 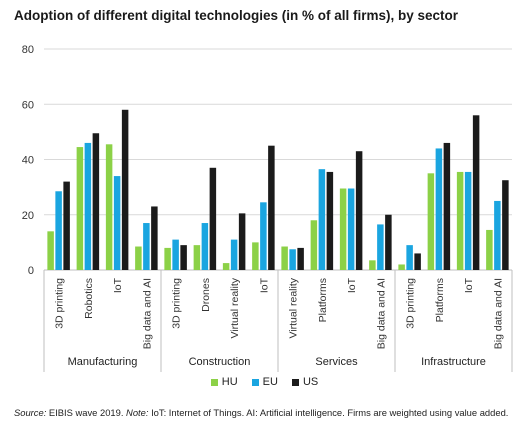 What do you see at coordinates (336, 362) in the screenshot?
I see `sector-label: Services` at bounding box center [336, 362].